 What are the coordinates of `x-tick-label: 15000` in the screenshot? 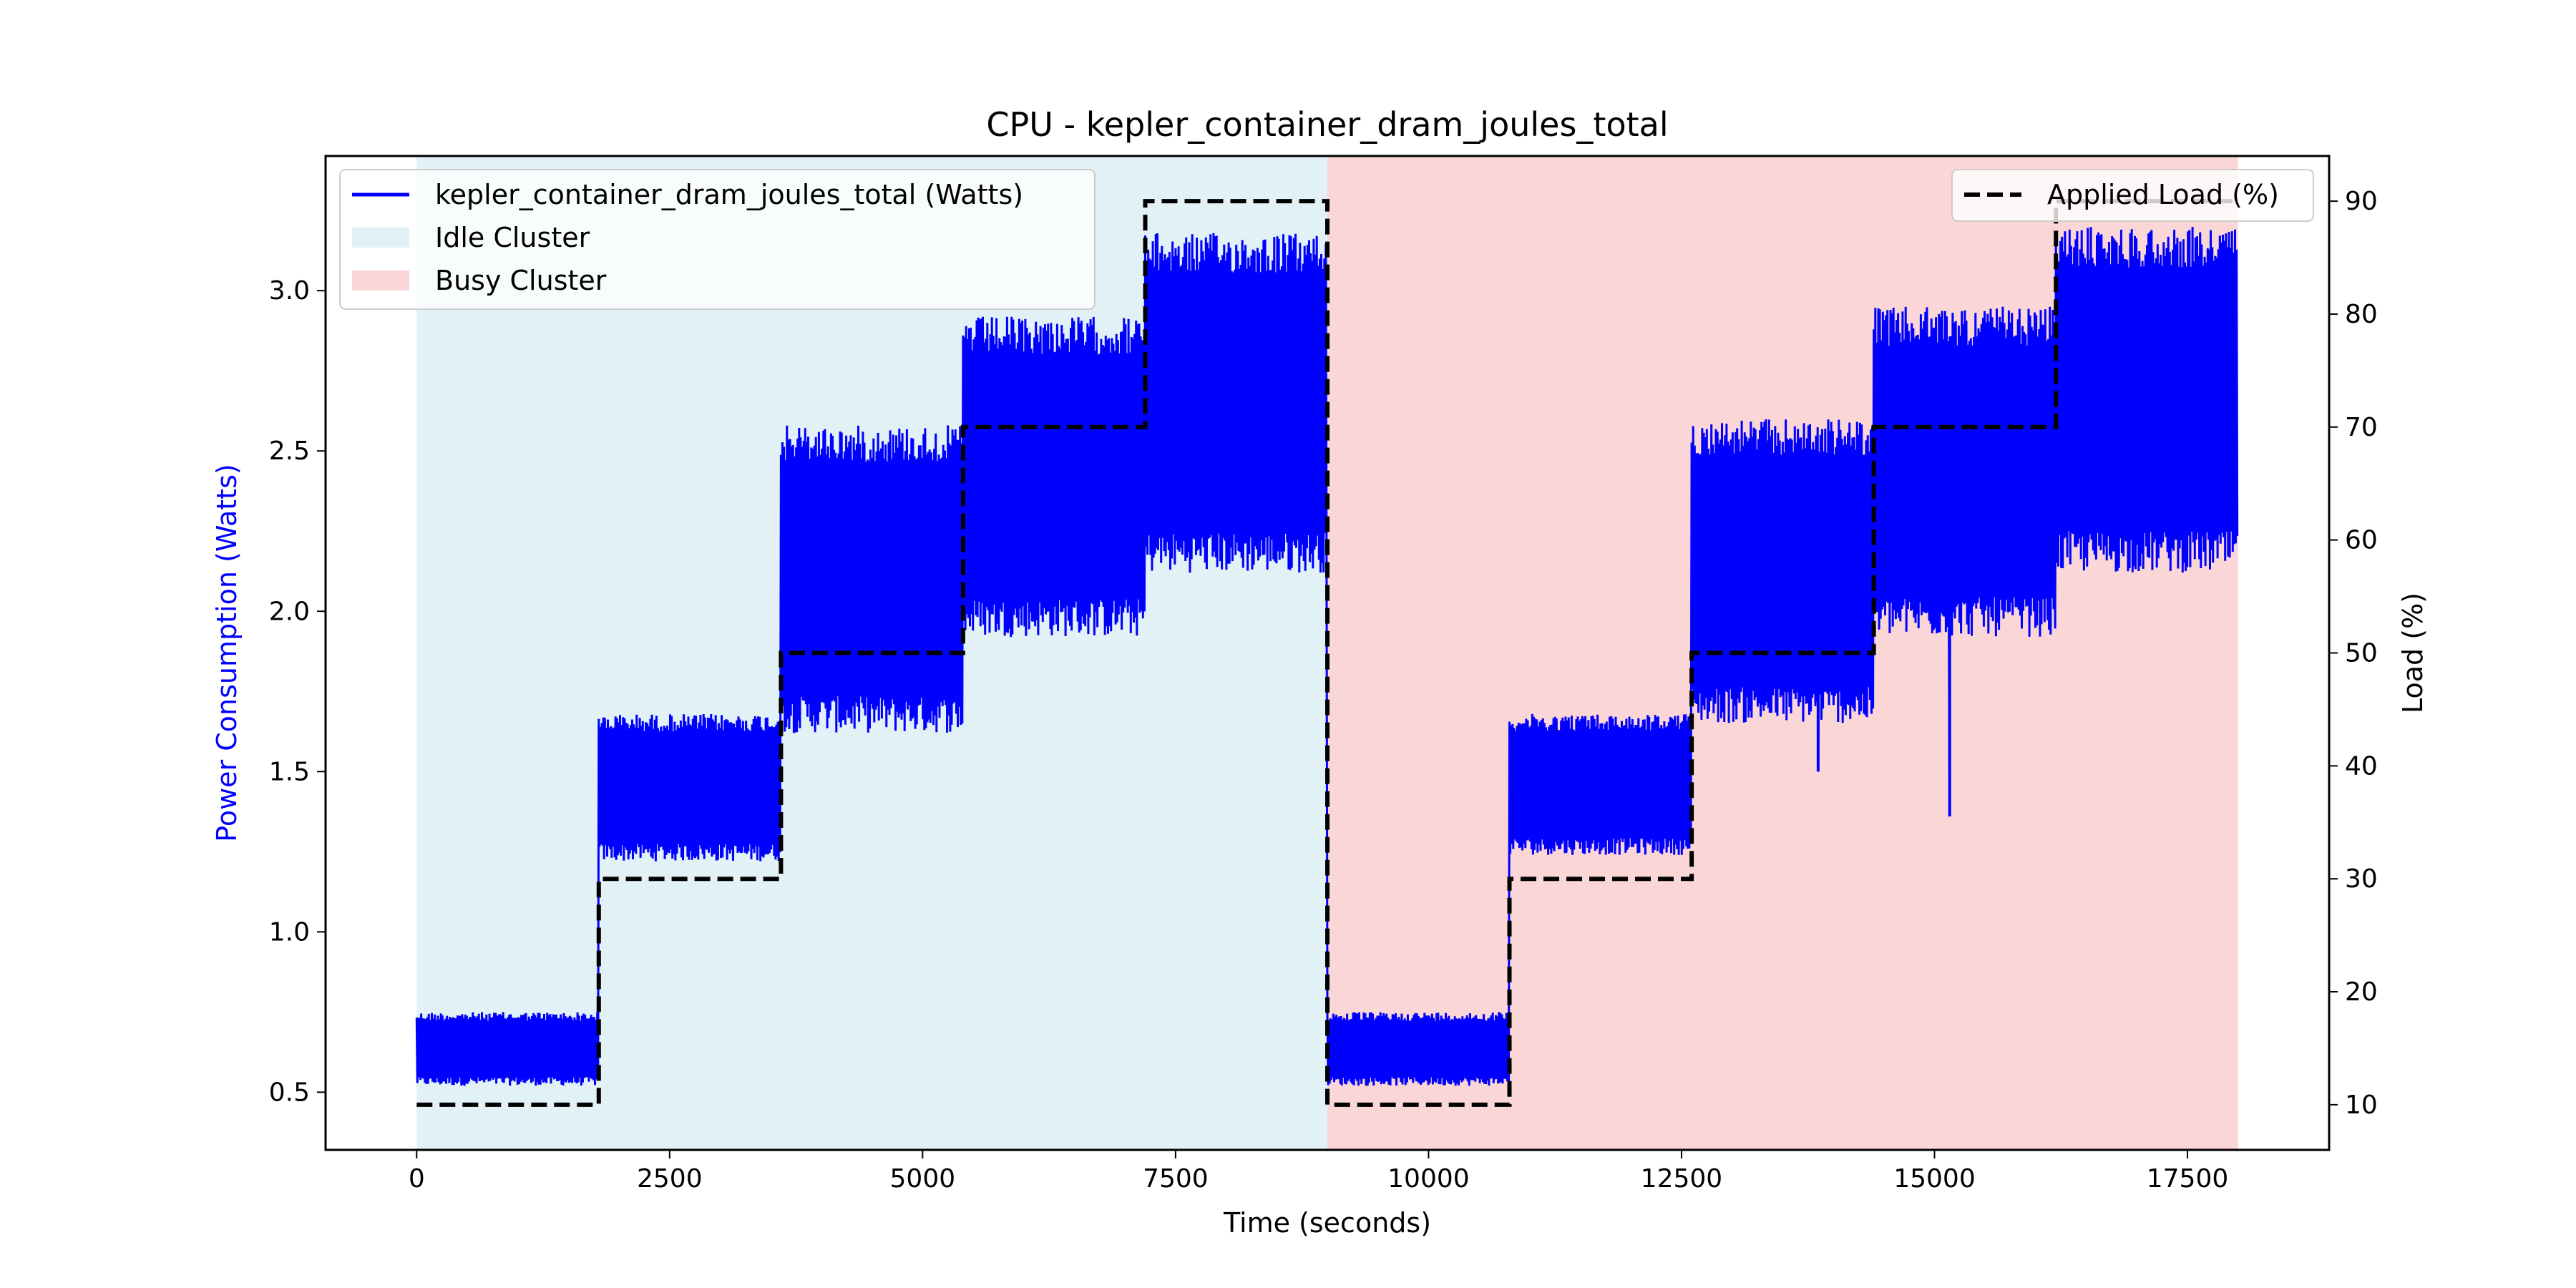 It's located at (1934, 1179).